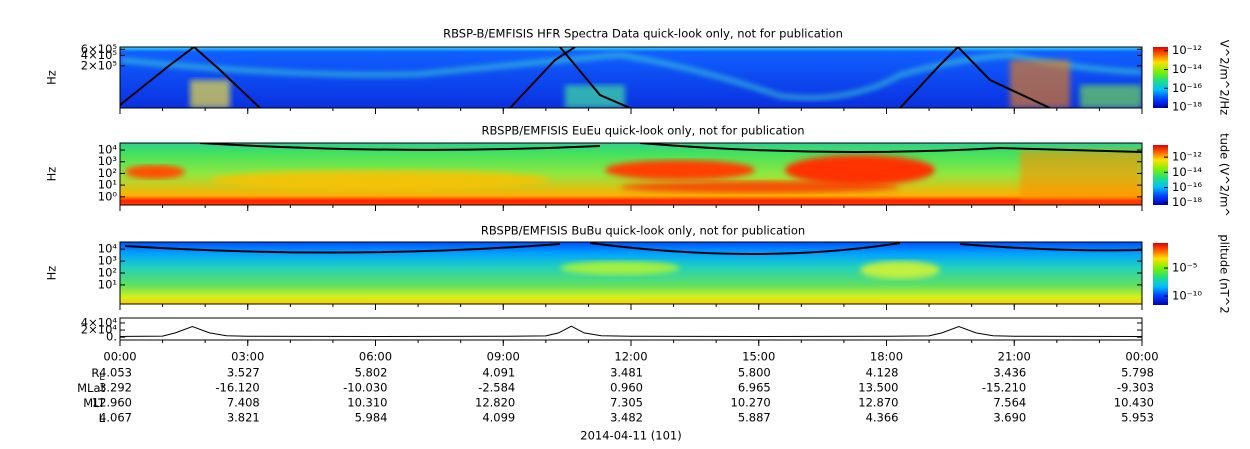  Describe the element at coordinates (111, 337) in the screenshot. I see `y-tick-label: 0.` at that location.